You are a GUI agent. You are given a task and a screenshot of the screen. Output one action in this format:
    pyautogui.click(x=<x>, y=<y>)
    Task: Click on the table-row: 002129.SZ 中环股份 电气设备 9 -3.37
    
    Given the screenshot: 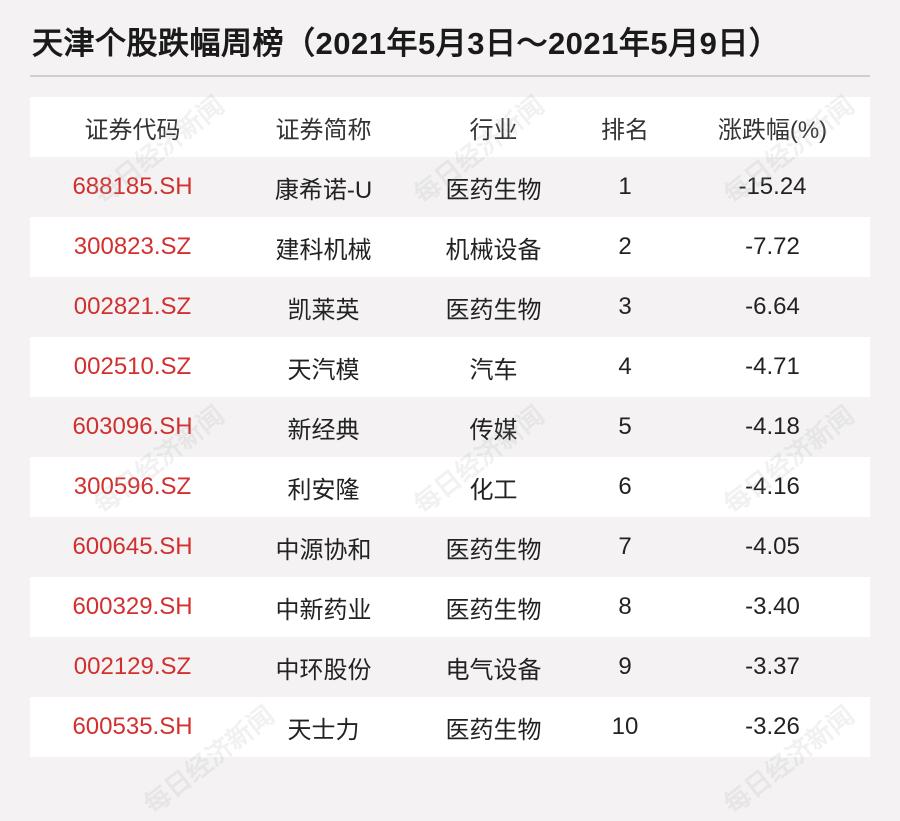 What is the action you would take?
    pyautogui.click(x=450, y=667)
    